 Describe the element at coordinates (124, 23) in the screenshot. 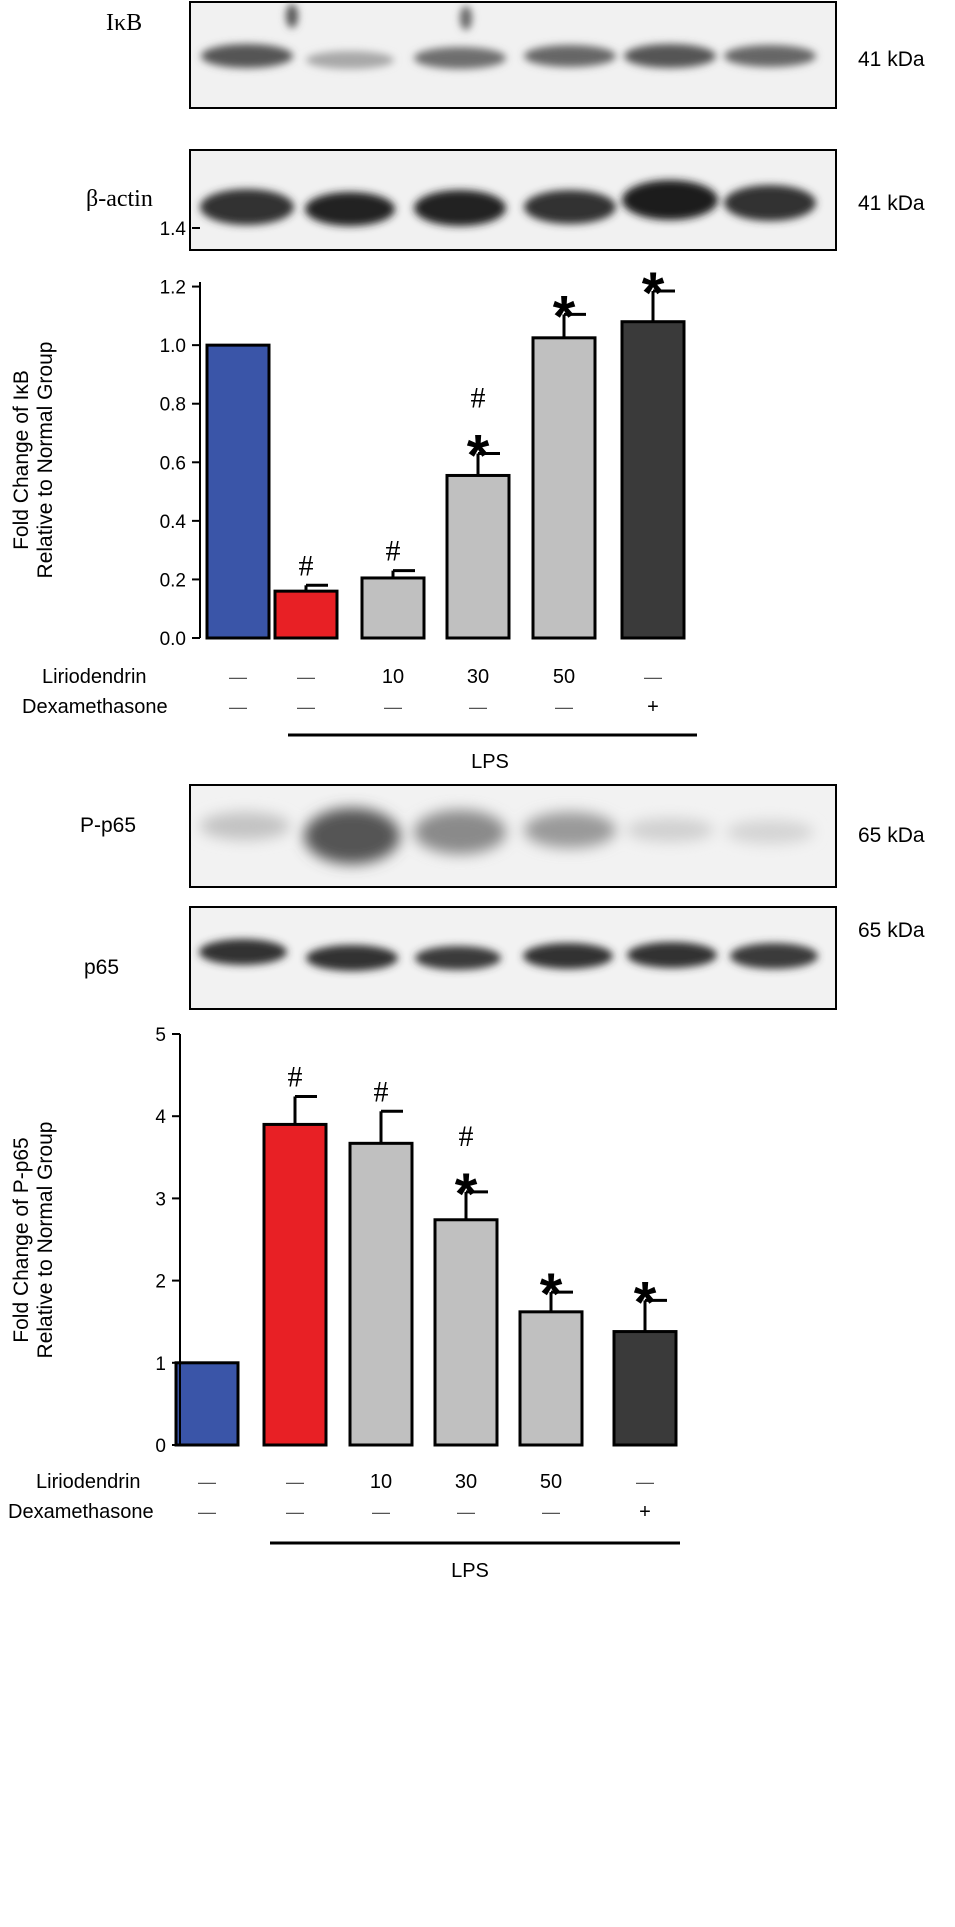

I see `blot-label-ikb: IκB` at that location.